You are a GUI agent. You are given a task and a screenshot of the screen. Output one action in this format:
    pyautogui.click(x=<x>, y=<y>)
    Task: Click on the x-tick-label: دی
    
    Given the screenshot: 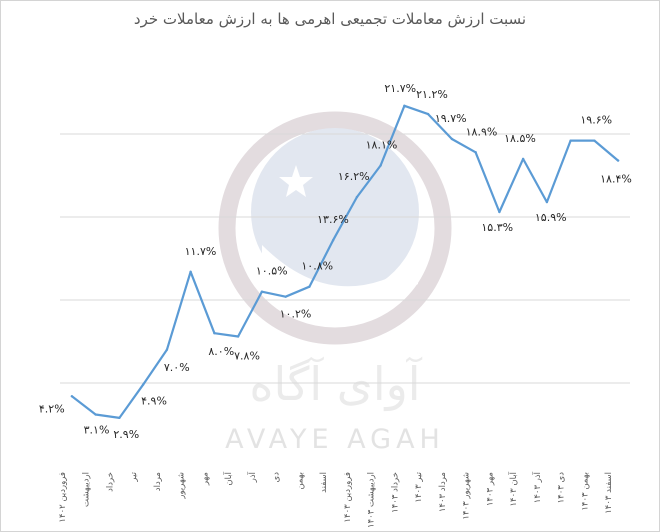 What is the action you would take?
    pyautogui.click(x=277, y=477)
    